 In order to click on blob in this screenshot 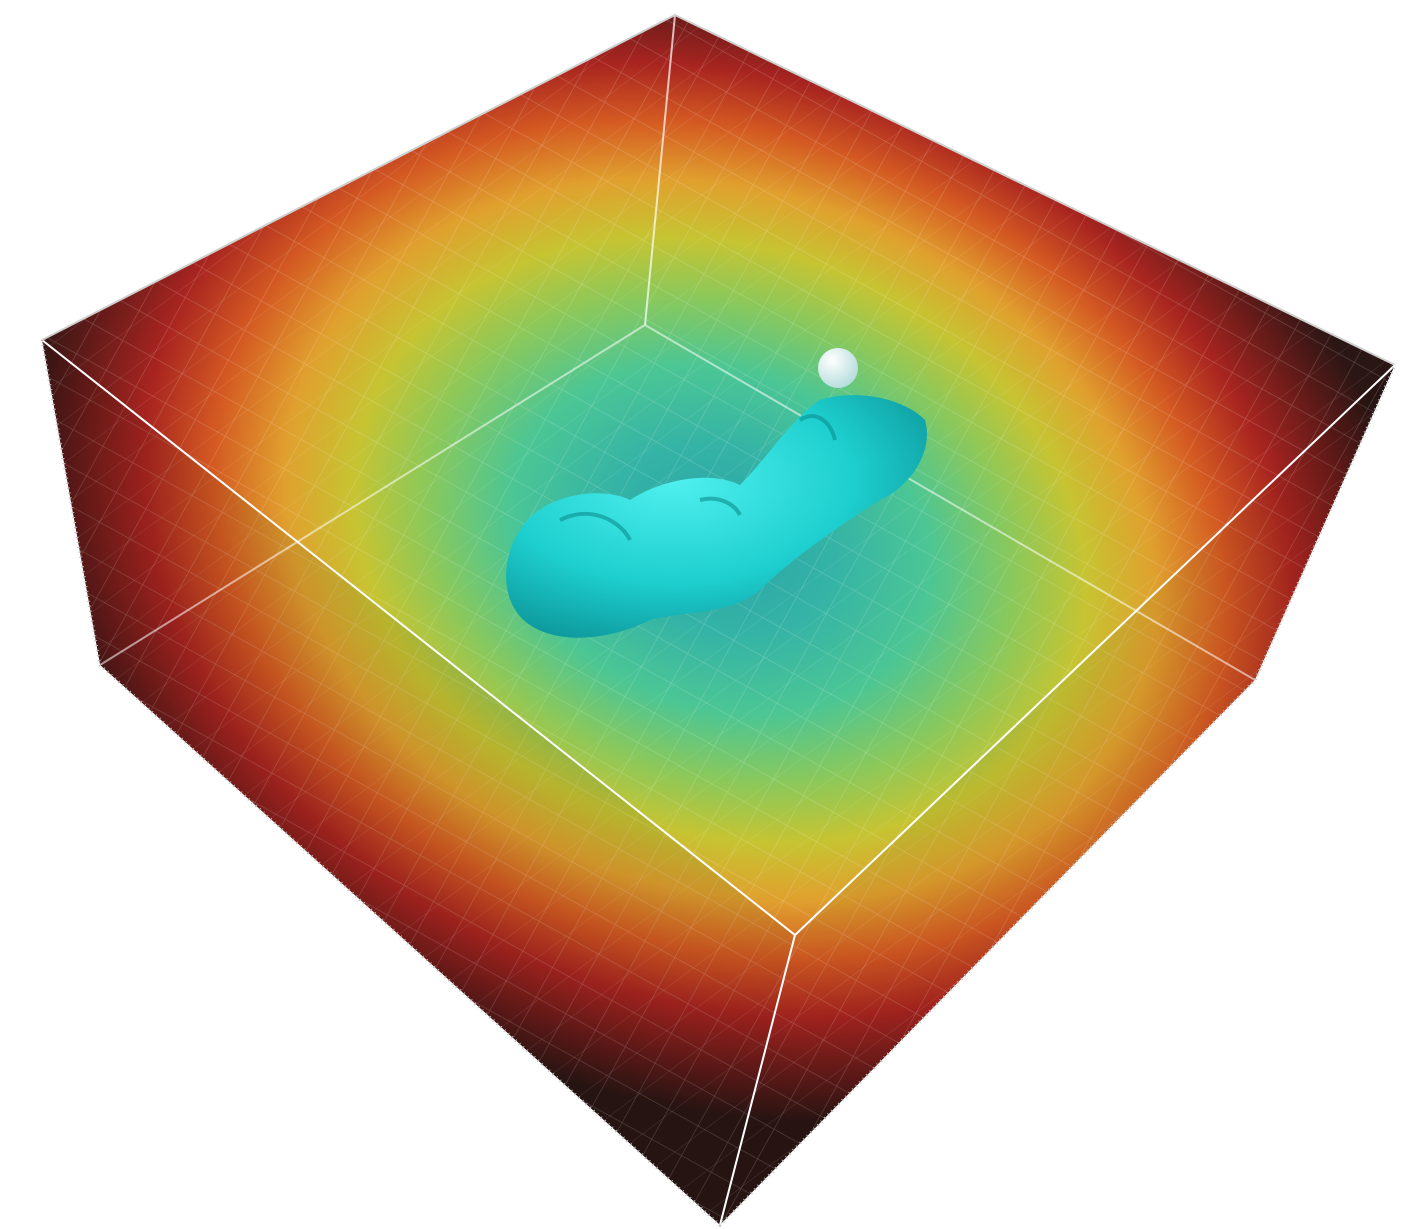, I will do `click(716, 516)`.